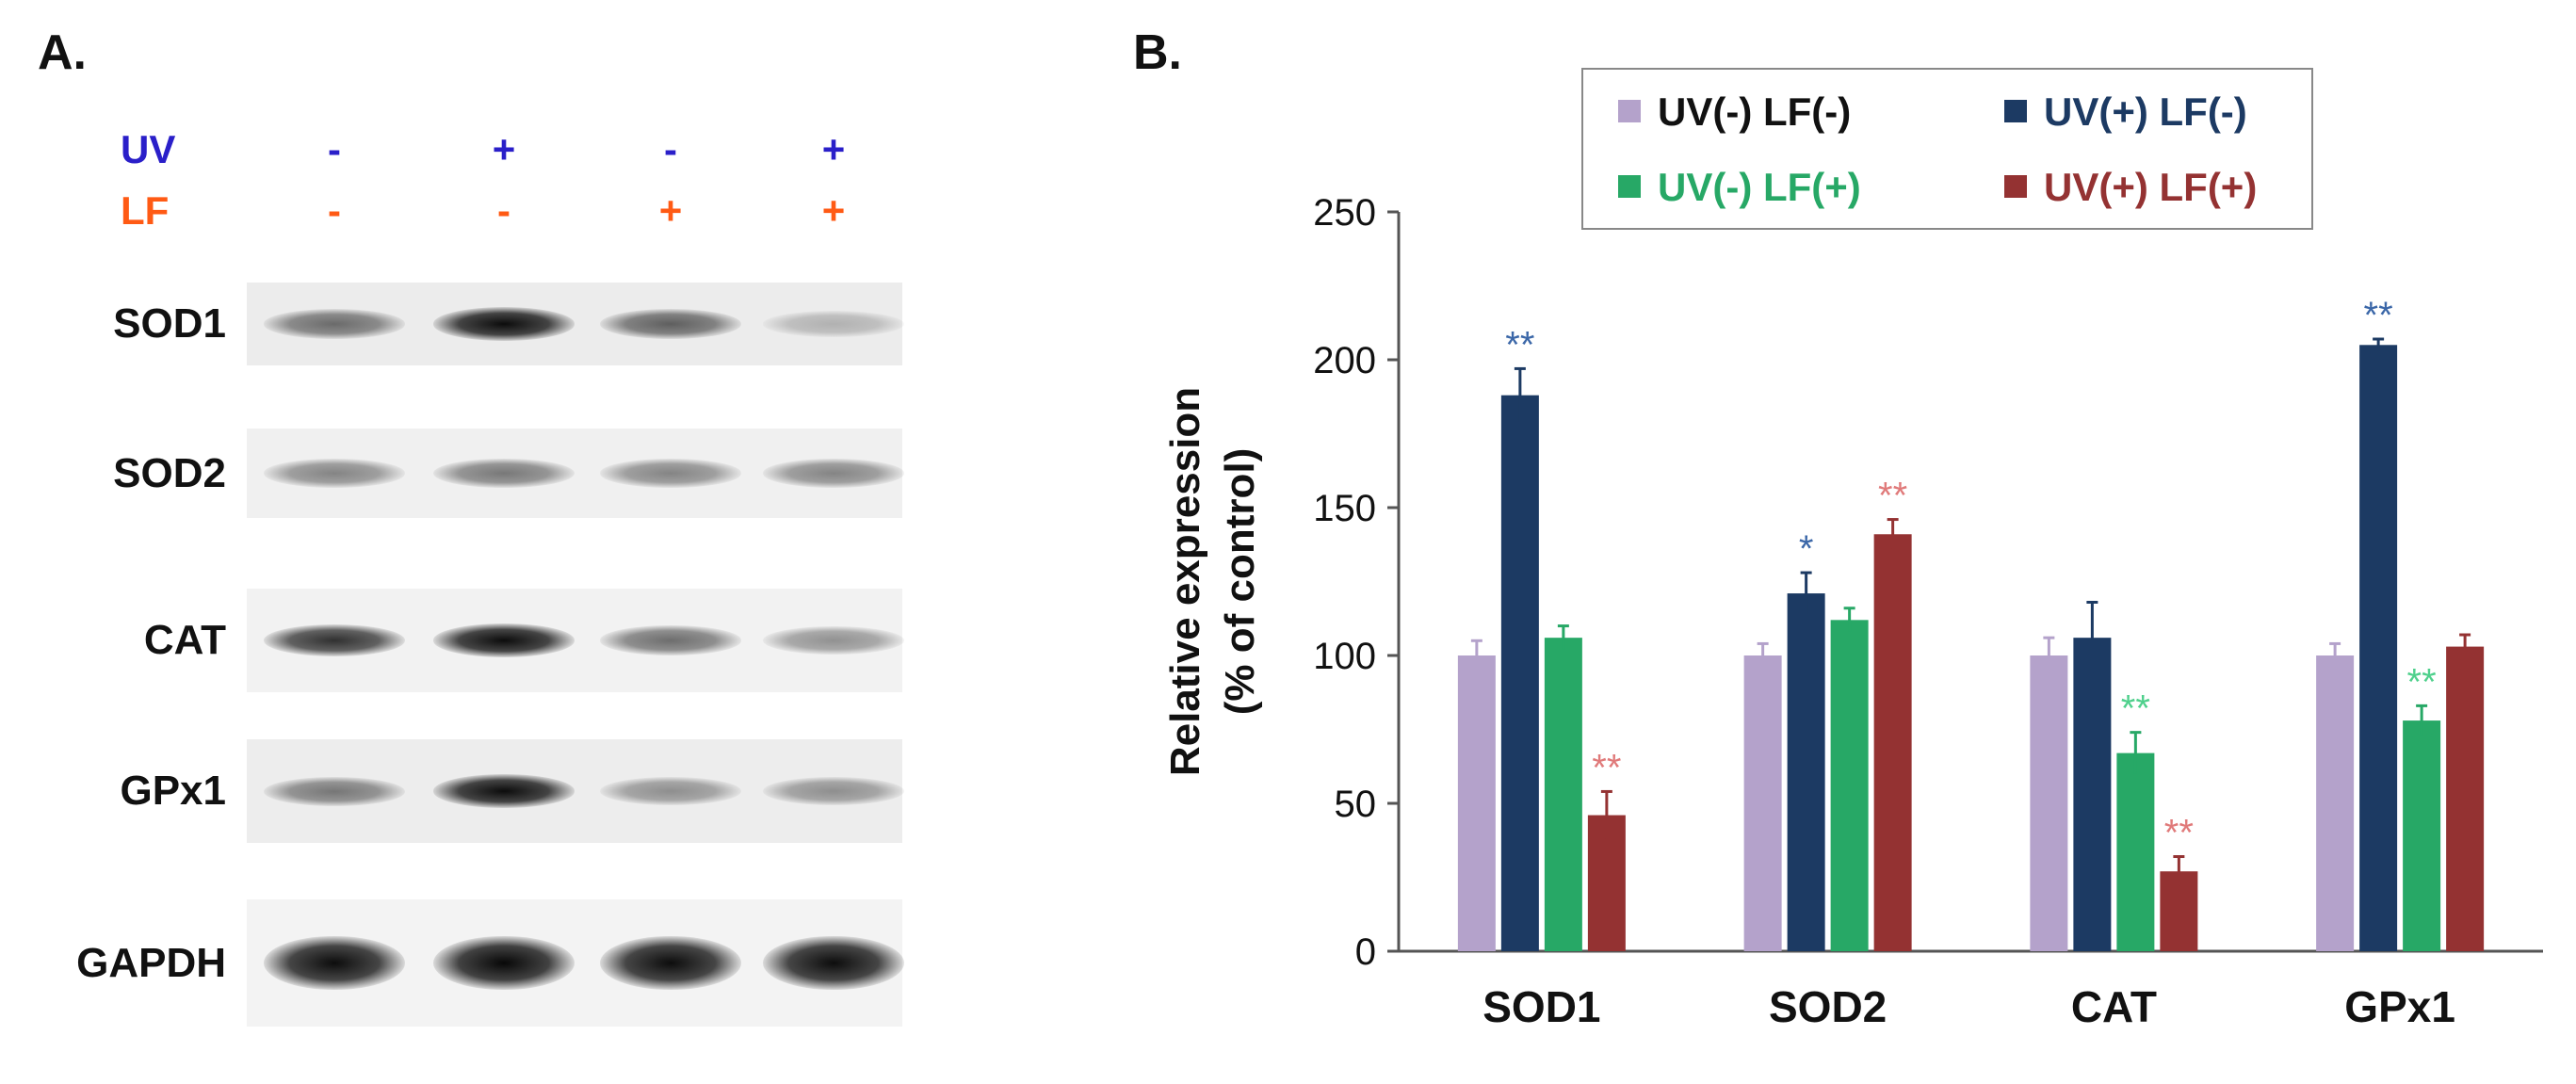 This screenshot has width=2576, height=1084. I want to click on legend-label: UV(-) LF(+), so click(1759, 187).